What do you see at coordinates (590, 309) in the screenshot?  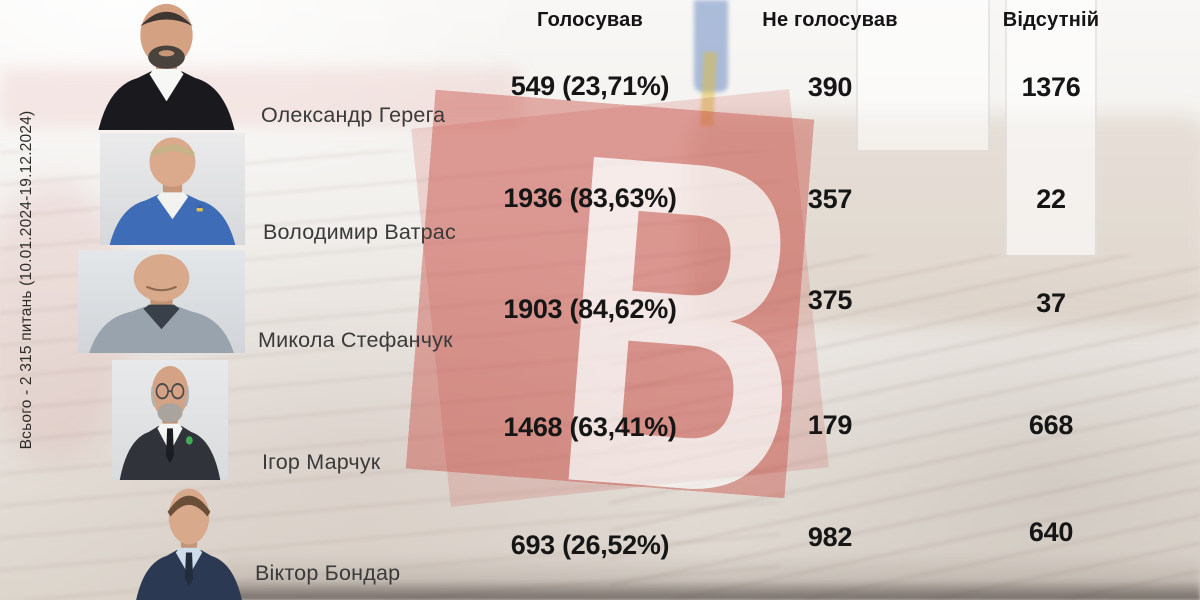 I see `voted-value: 1903 (84,62%)` at bounding box center [590, 309].